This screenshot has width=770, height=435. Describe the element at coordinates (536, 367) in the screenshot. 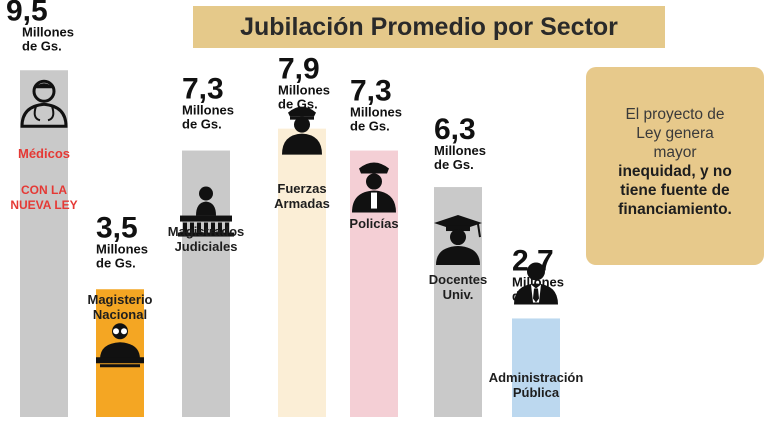

I see `bar-administracion-publica` at that location.